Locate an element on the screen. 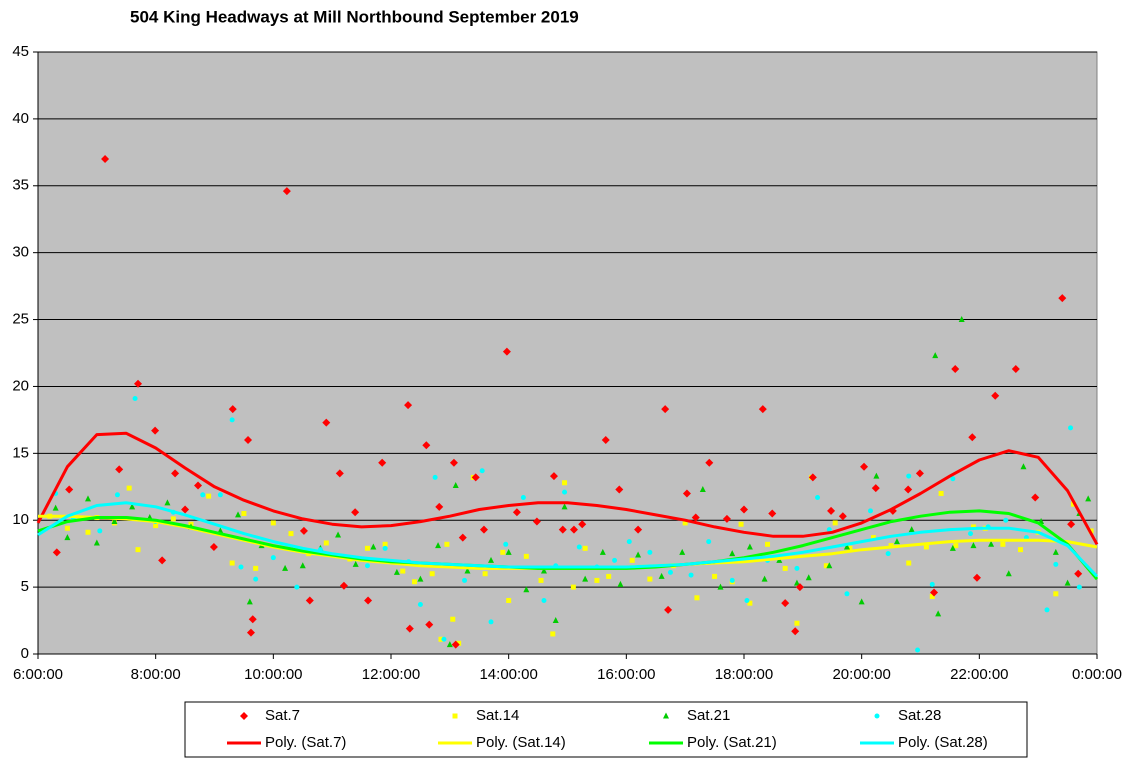  legend-label: Sat.7 is located at coordinates (282, 715).